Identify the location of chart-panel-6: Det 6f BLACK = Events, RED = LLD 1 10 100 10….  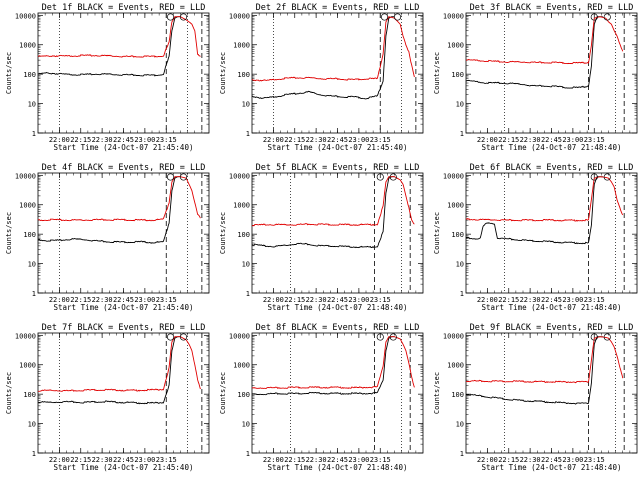
(535, 237).